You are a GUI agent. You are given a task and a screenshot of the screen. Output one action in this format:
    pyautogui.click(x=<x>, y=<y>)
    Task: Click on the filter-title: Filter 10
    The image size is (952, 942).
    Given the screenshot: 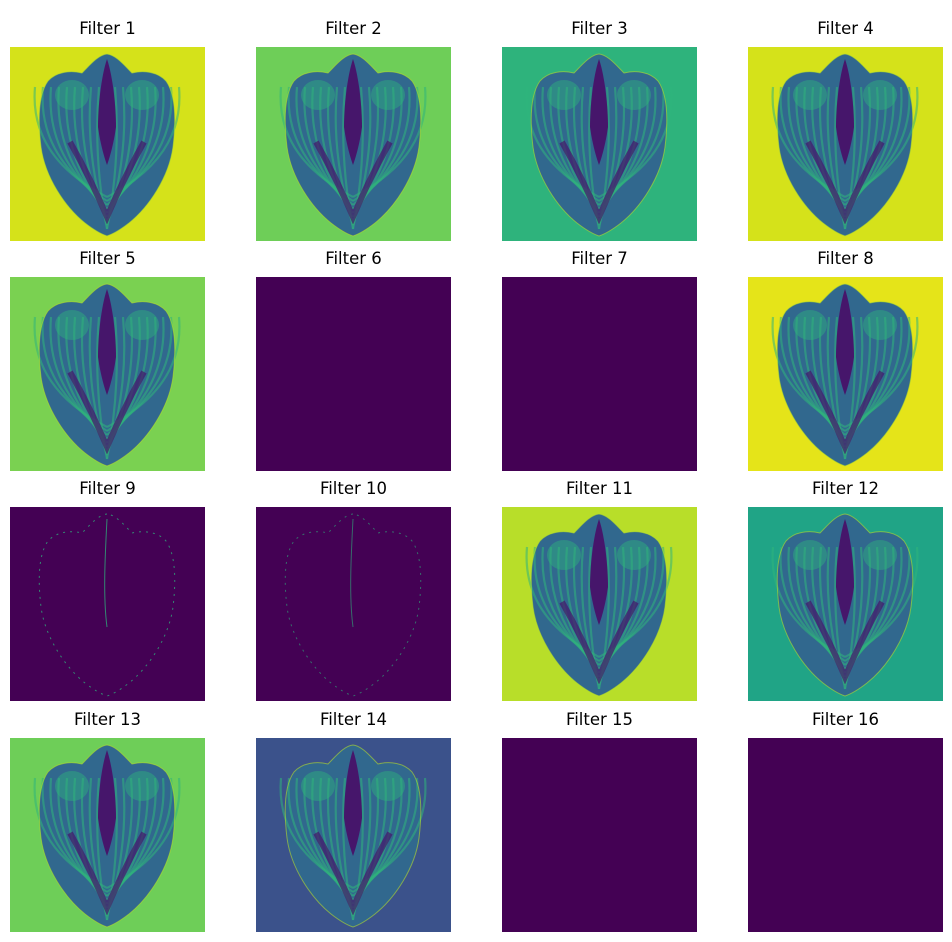 What is the action you would take?
    pyautogui.click(x=353, y=489)
    